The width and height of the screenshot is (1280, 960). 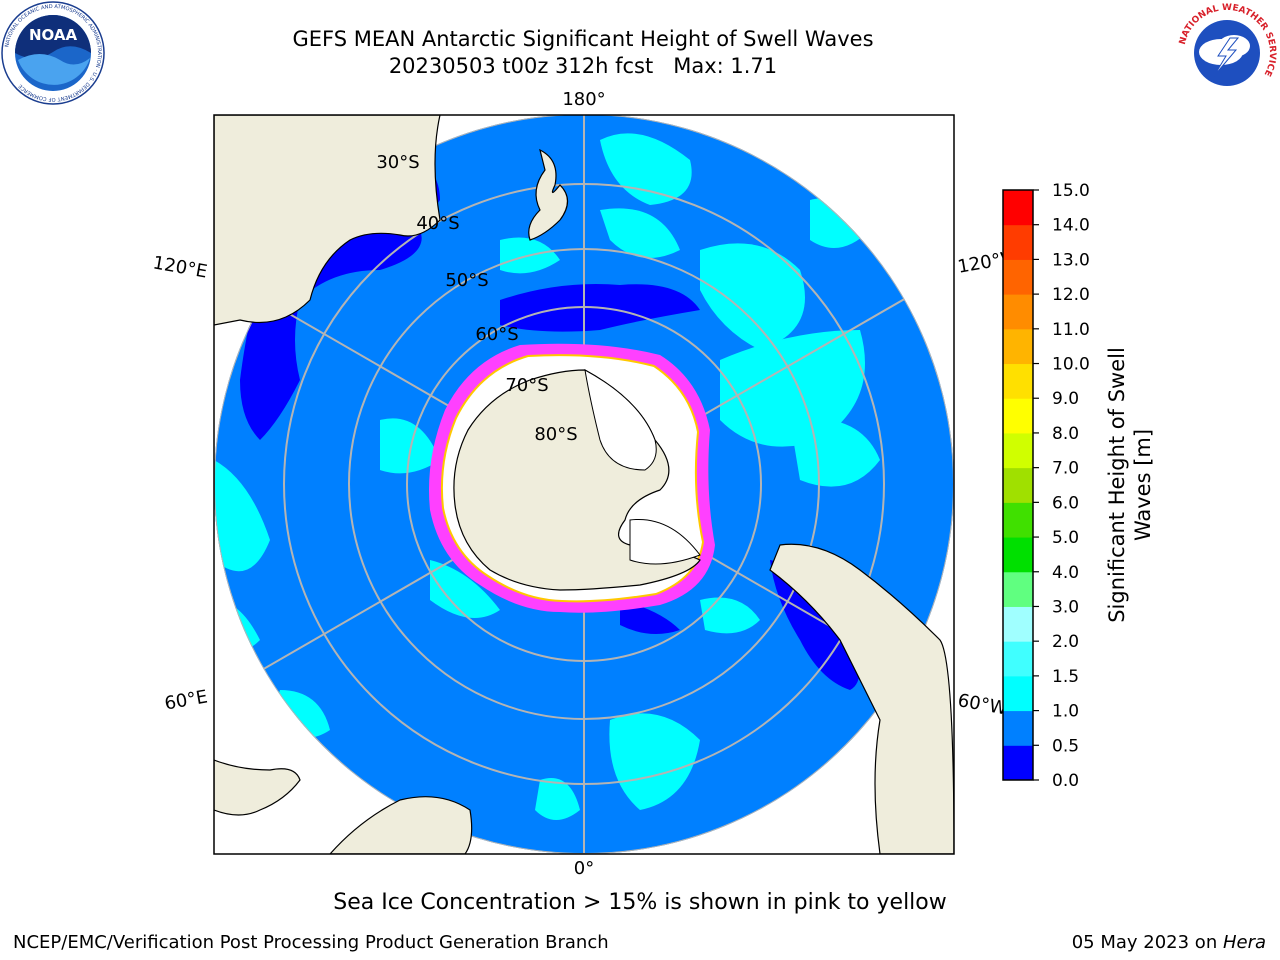 I want to click on lon-label-0: 0°, so click(x=584, y=868).